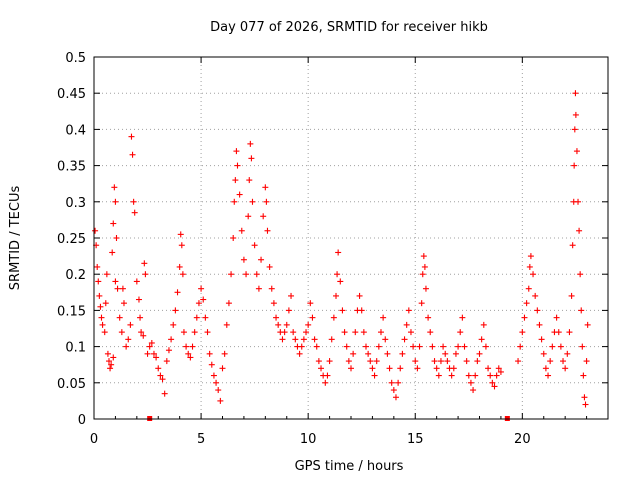  Describe the element at coordinates (349, 466) in the screenshot. I see `x-axis-title: GPS time / hours` at that location.